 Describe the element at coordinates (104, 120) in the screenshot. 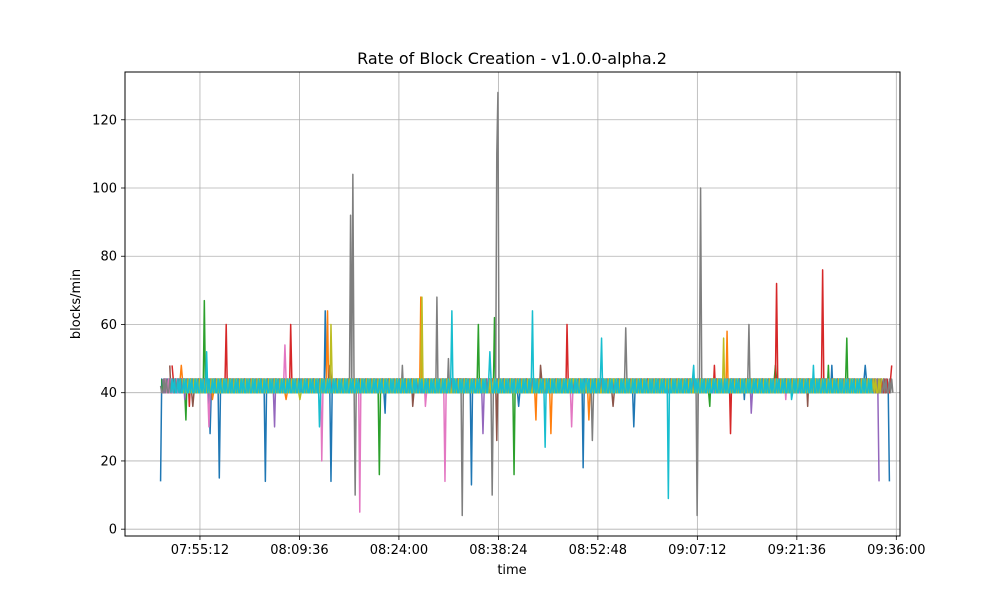

I see `y-tick-label: 120` at that location.